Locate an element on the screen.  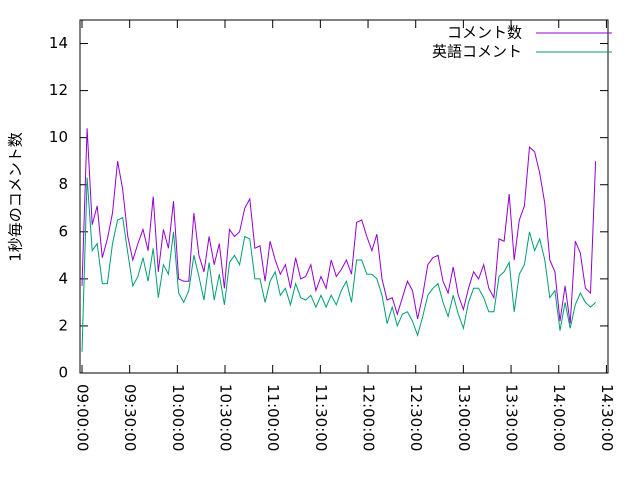
y-tick-label: 0 is located at coordinates (63, 373).